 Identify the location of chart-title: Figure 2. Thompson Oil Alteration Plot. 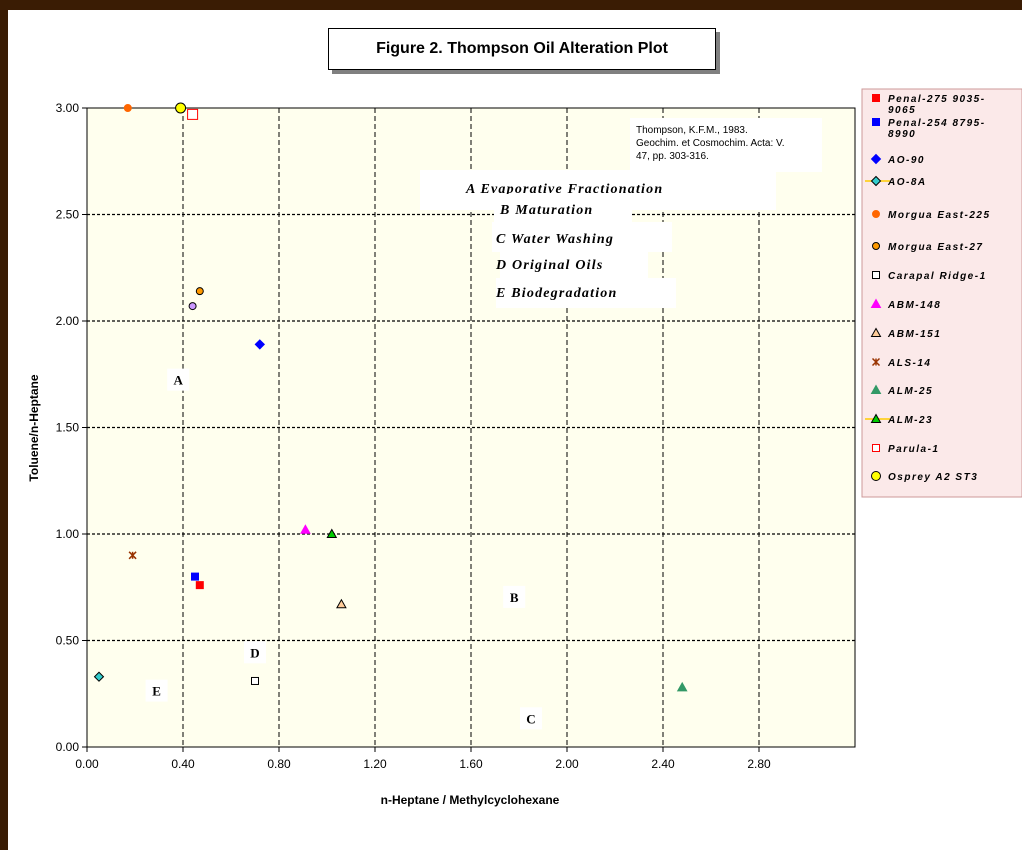
(522, 49).